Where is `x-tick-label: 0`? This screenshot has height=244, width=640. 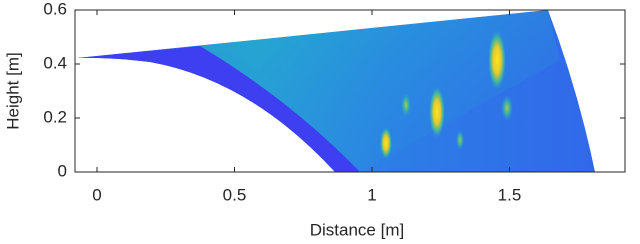 x-tick-label: 0 is located at coordinates (96, 194).